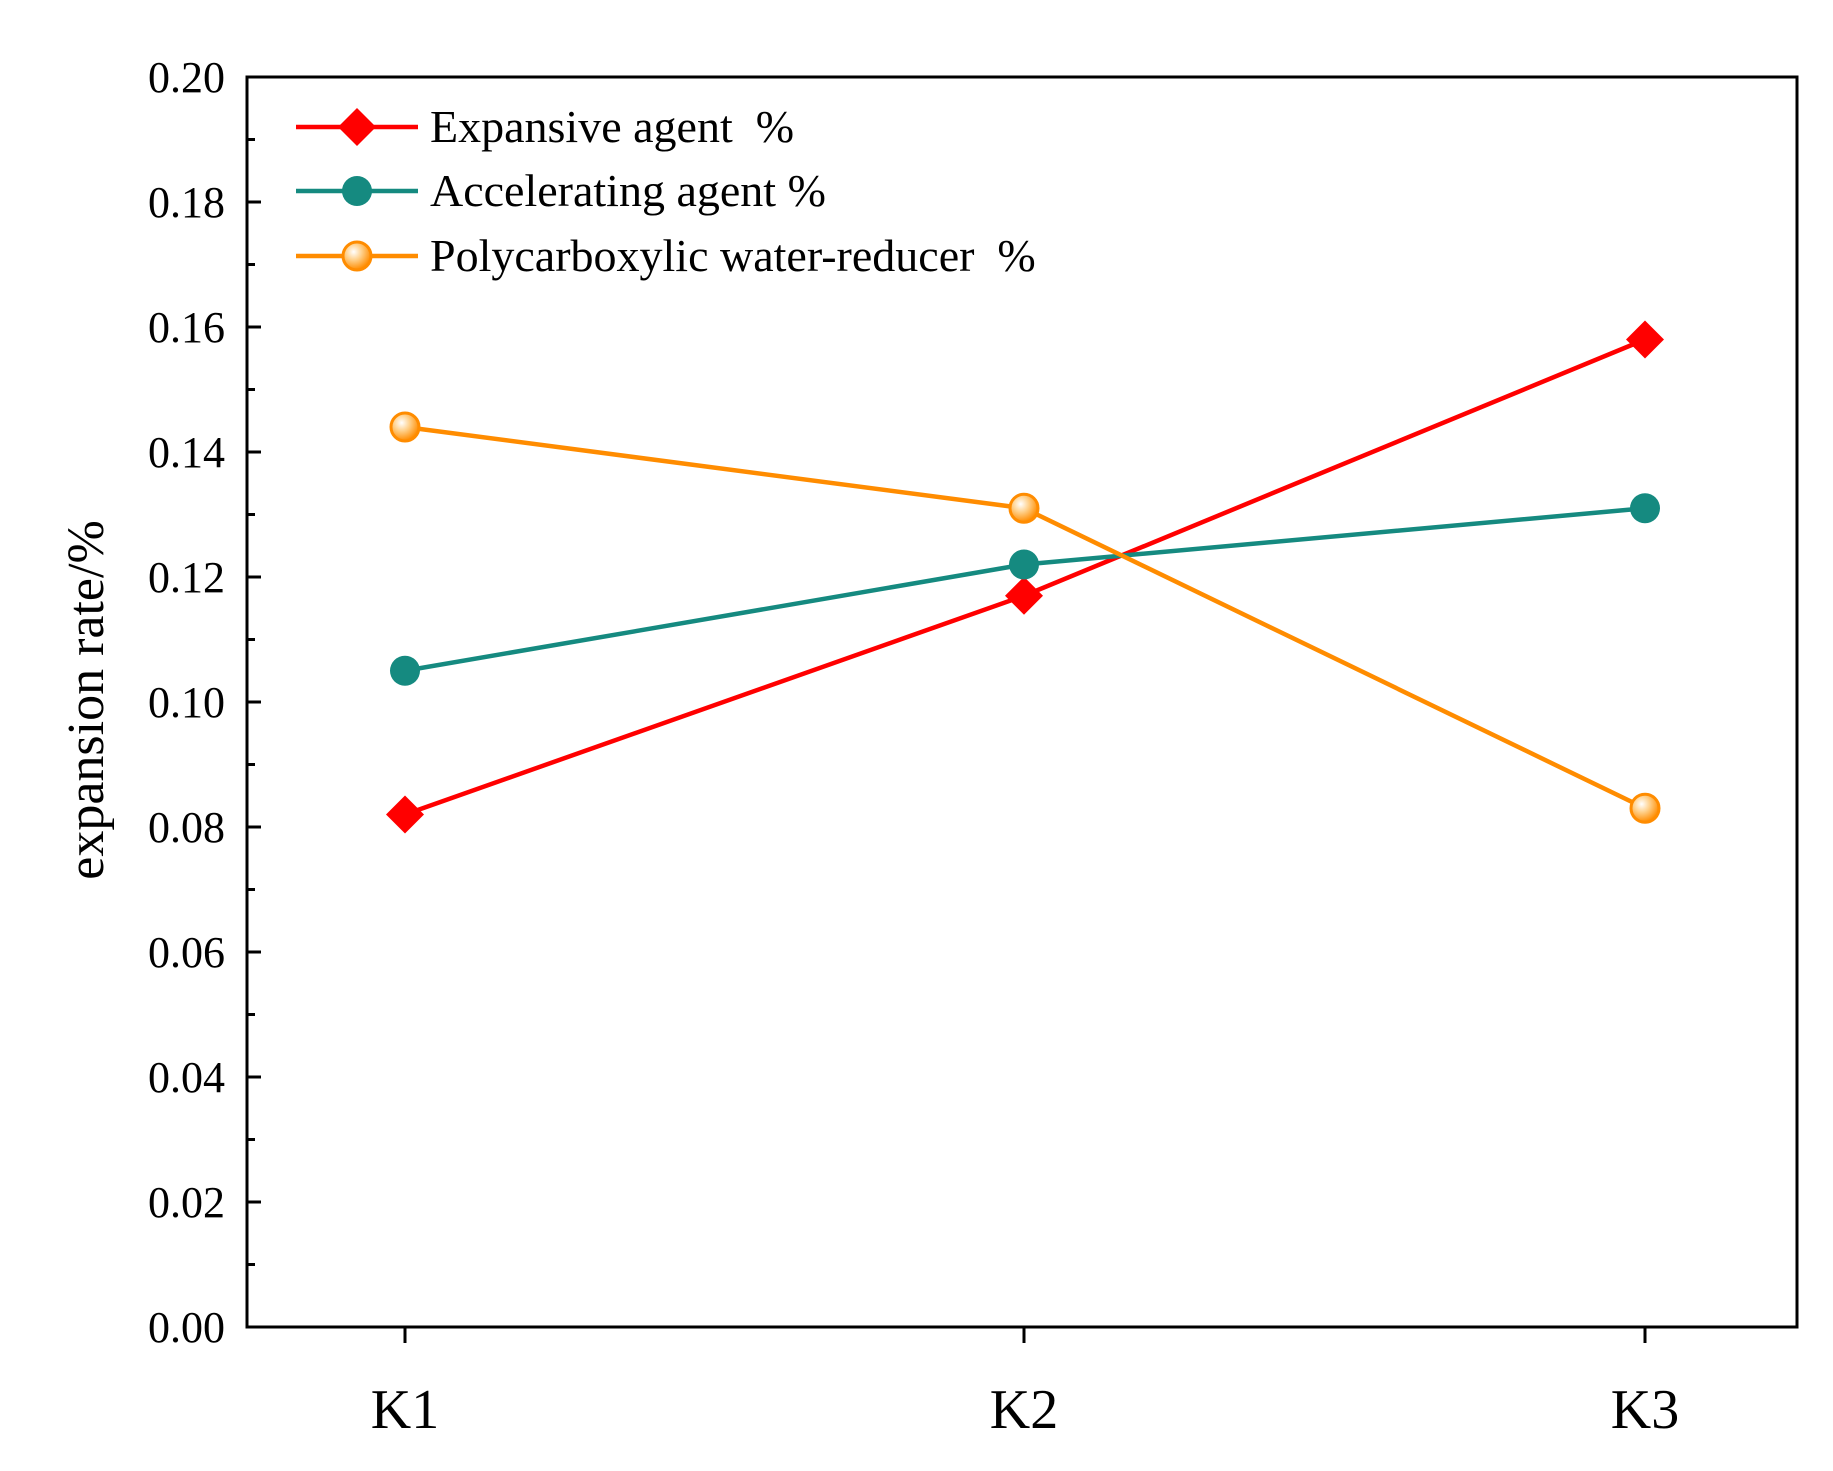  Describe the element at coordinates (186, 1077) in the screenshot. I see `y-tick-label: 0.04` at that location.